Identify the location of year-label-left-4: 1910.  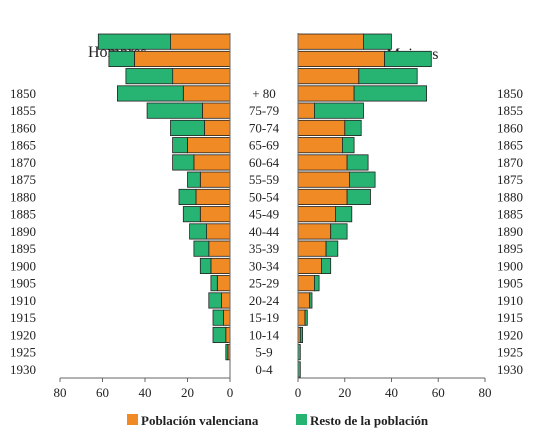
(23, 300).